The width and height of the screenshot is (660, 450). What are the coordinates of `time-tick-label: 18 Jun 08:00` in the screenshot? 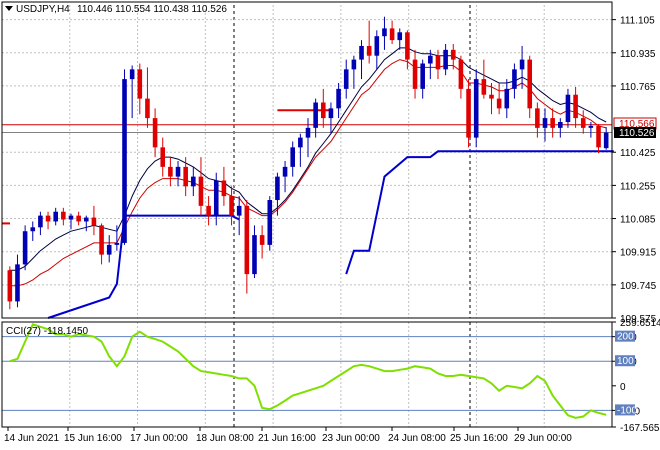 It's located at (225, 438).